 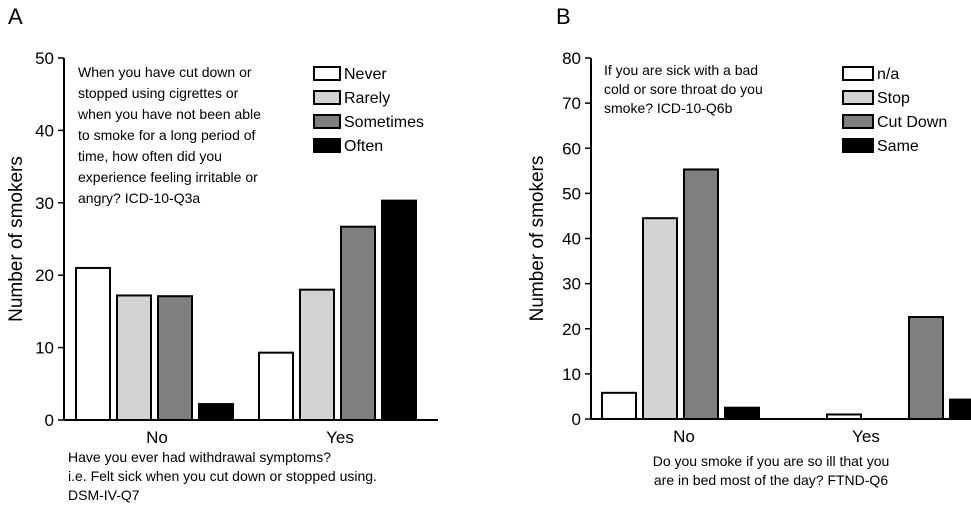 I want to click on panel-a-y-tick-label: 30, so click(x=44, y=203).